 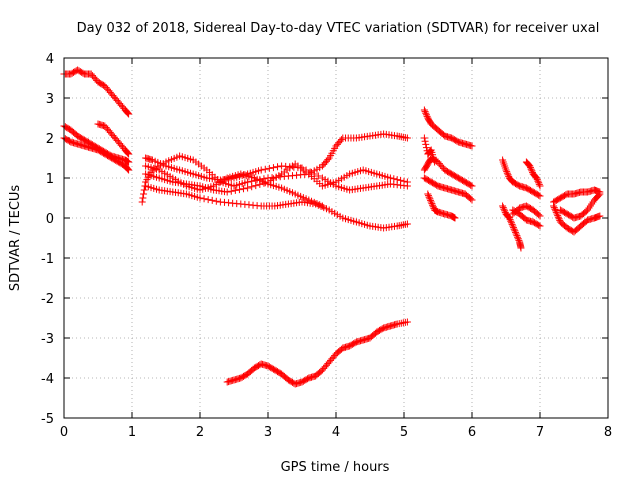 What do you see at coordinates (608, 432) in the screenshot?
I see `x-tick-label: 8` at bounding box center [608, 432].